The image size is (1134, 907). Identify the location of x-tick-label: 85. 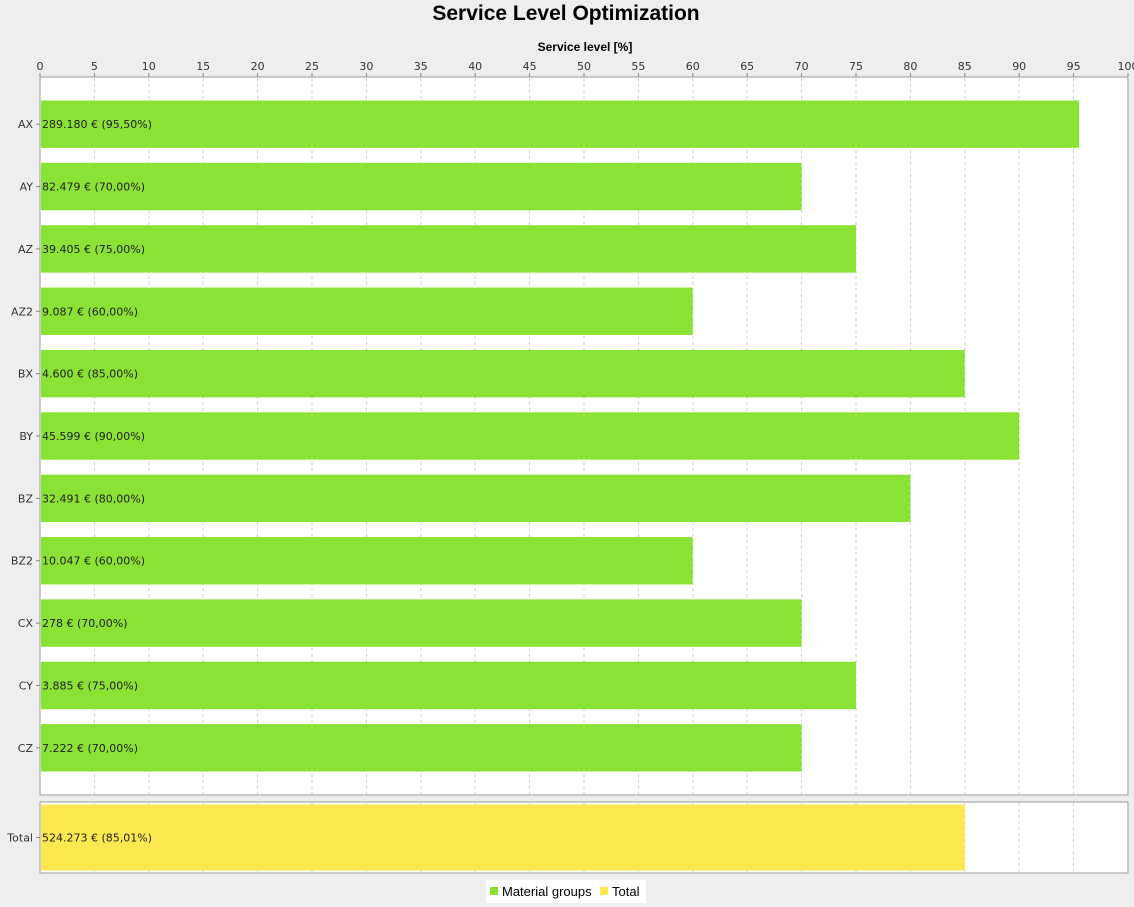
(965, 66).